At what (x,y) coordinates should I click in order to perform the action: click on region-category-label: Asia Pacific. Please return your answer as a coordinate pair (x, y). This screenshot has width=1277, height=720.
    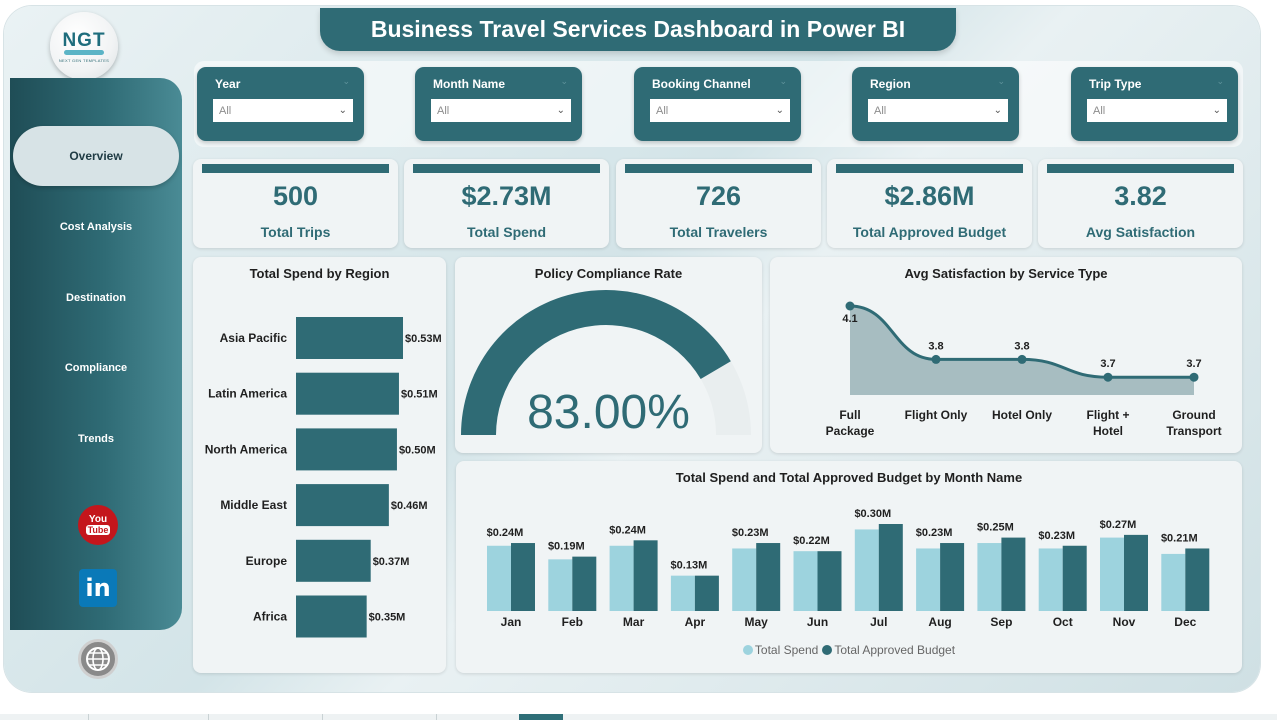
    Looking at the image, I should click on (254, 338).